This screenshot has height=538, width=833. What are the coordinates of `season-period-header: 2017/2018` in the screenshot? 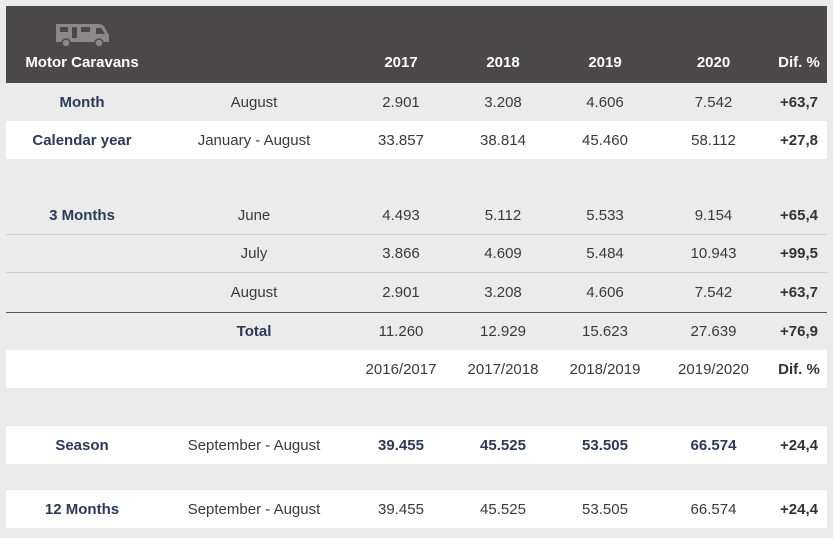 It's located at (503, 369).